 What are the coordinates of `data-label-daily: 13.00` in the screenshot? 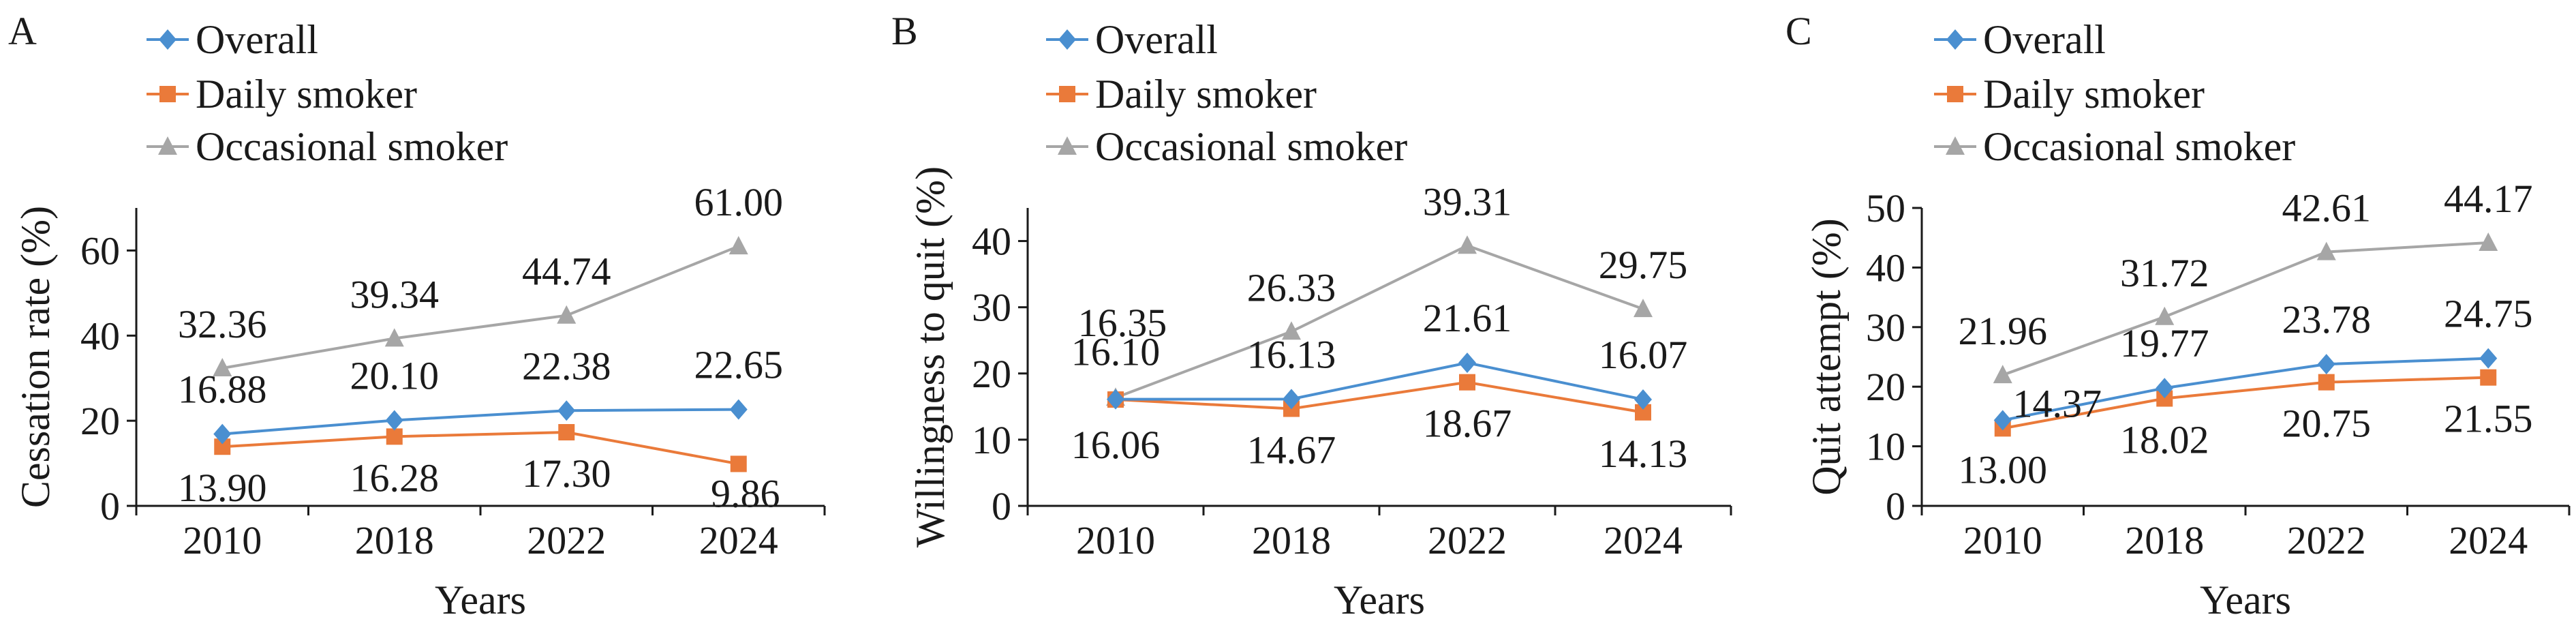 It's located at (2003, 469).